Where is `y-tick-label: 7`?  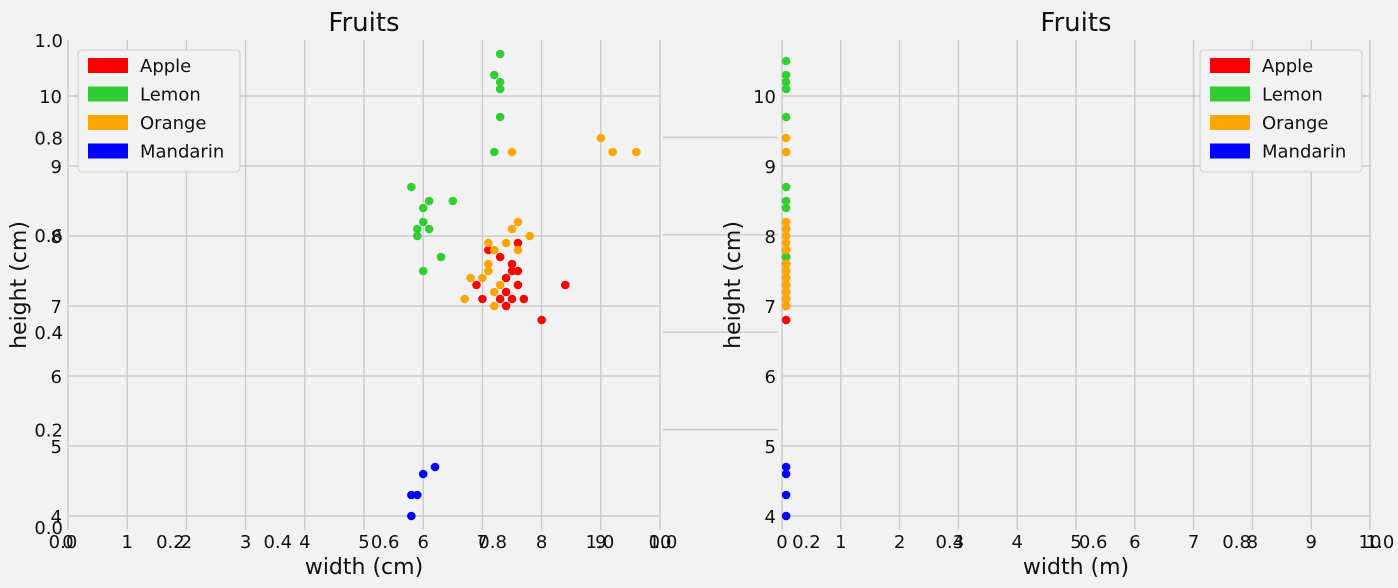 y-tick-label: 7 is located at coordinates (56, 307).